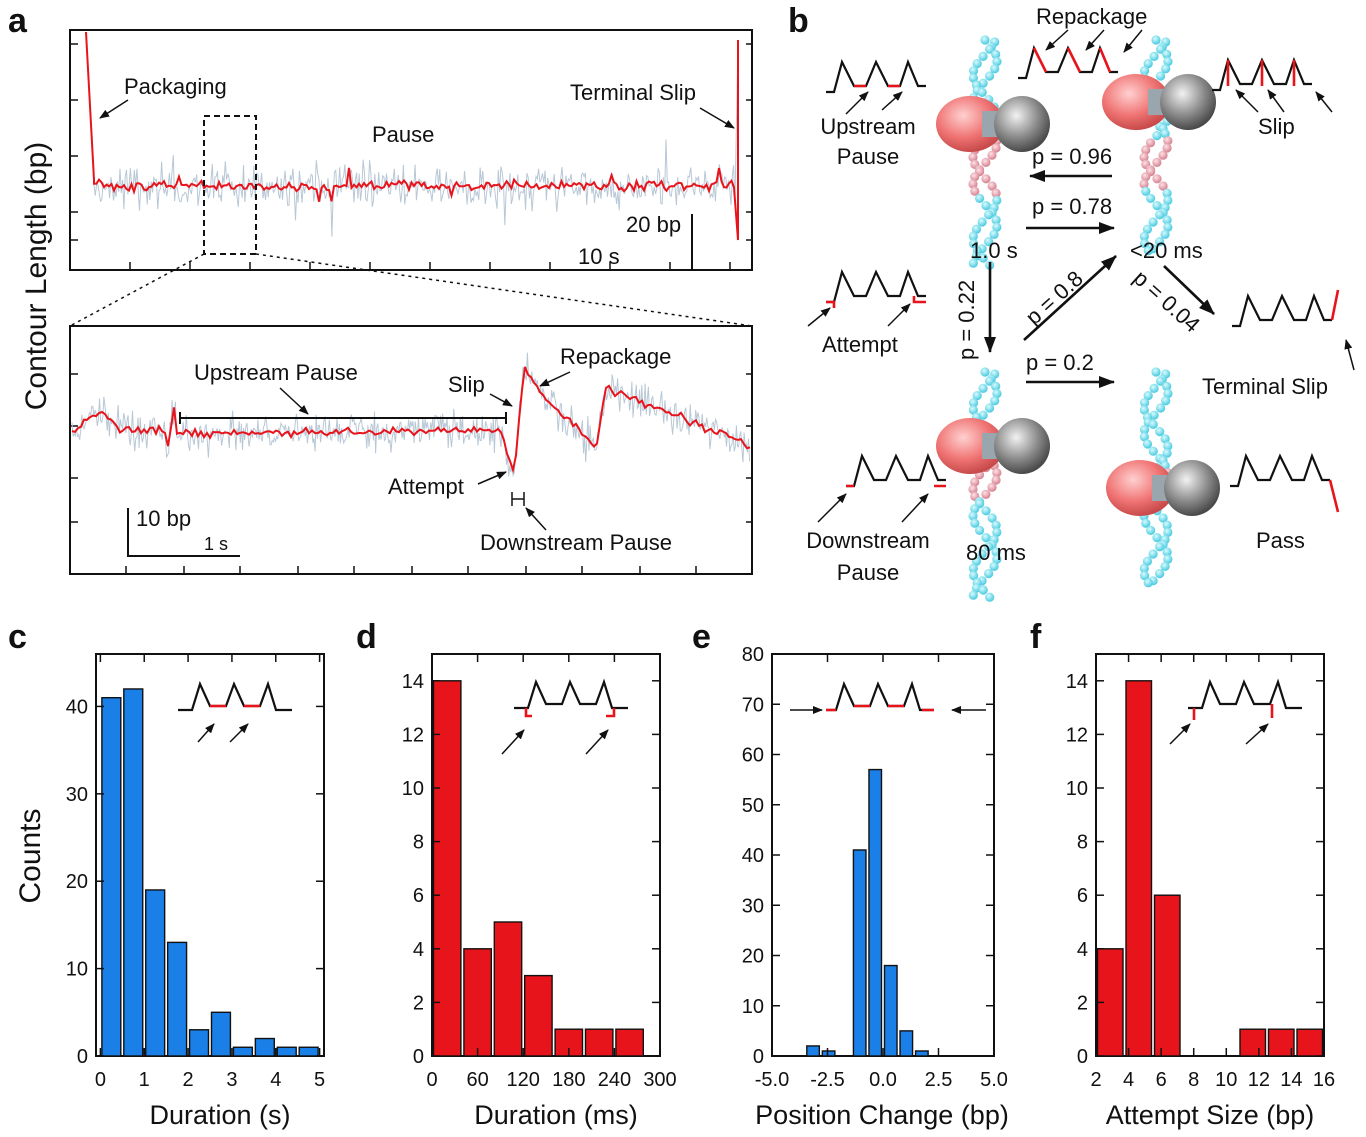 Image resolution: width=1366 pixels, height=1137 pixels. Describe the element at coordinates (275, 1080) in the screenshot. I see `hist-c-xtick-label: 4` at that location.